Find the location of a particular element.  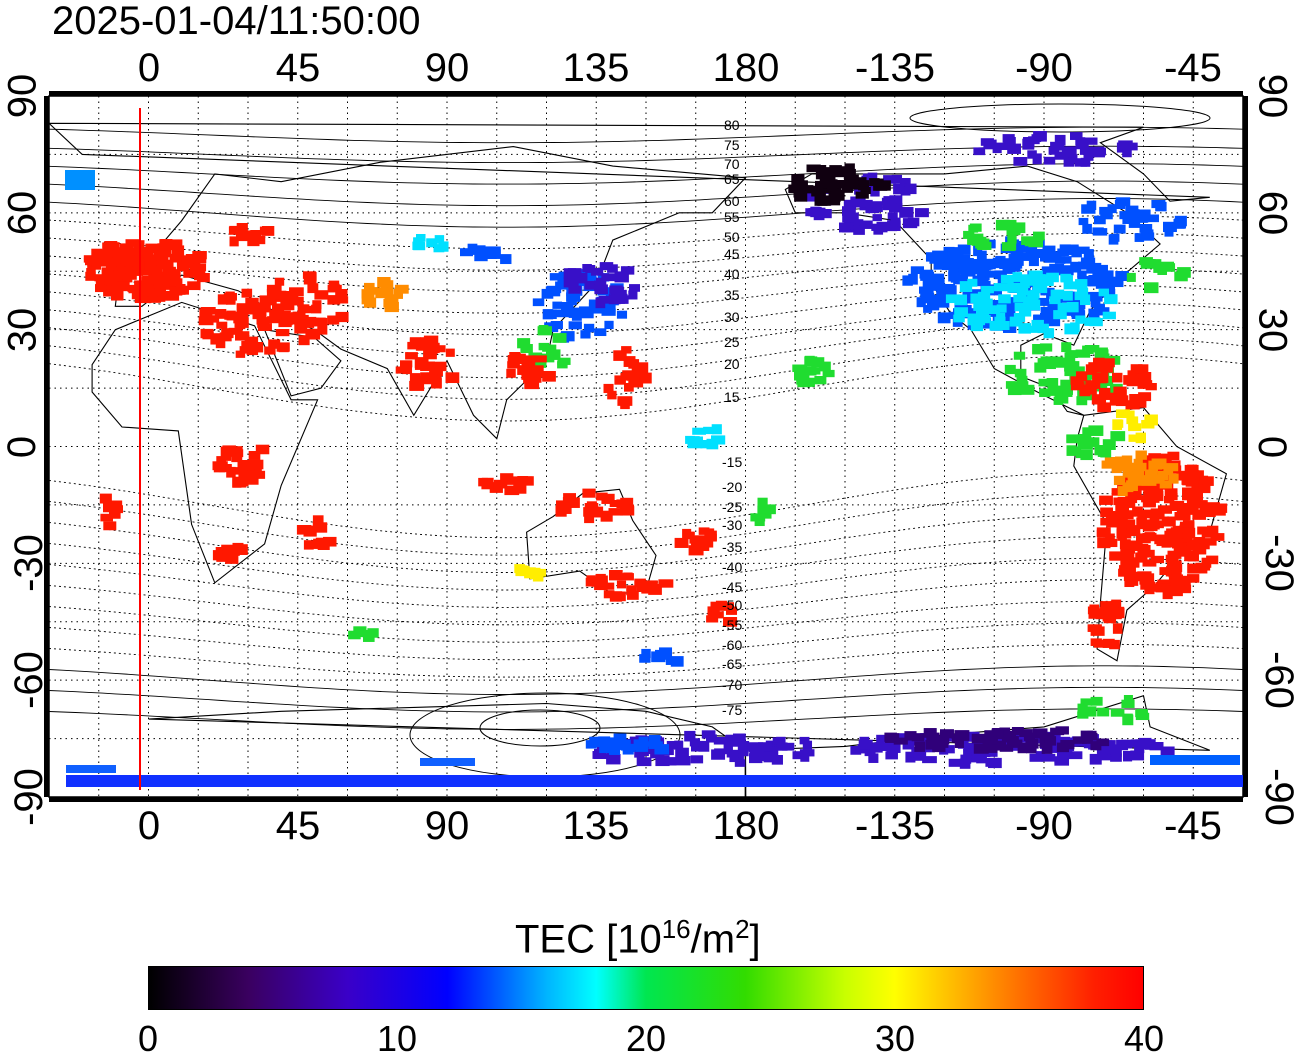

magnetic-latitude-label: -75 is located at coordinates (732, 710).